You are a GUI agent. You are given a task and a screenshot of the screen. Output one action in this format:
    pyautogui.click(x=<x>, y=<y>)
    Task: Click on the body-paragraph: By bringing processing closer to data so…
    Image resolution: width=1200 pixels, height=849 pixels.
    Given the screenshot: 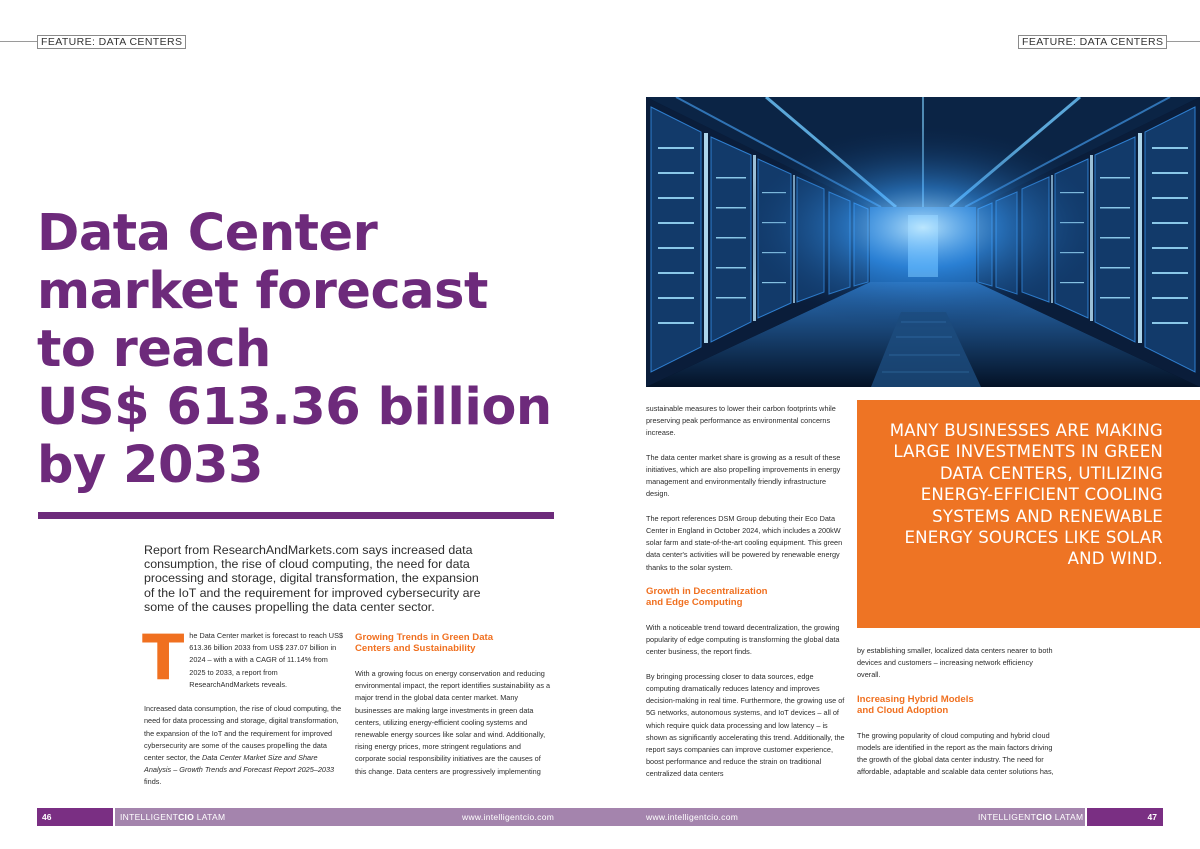 What is the action you would take?
    pyautogui.click(x=745, y=725)
    